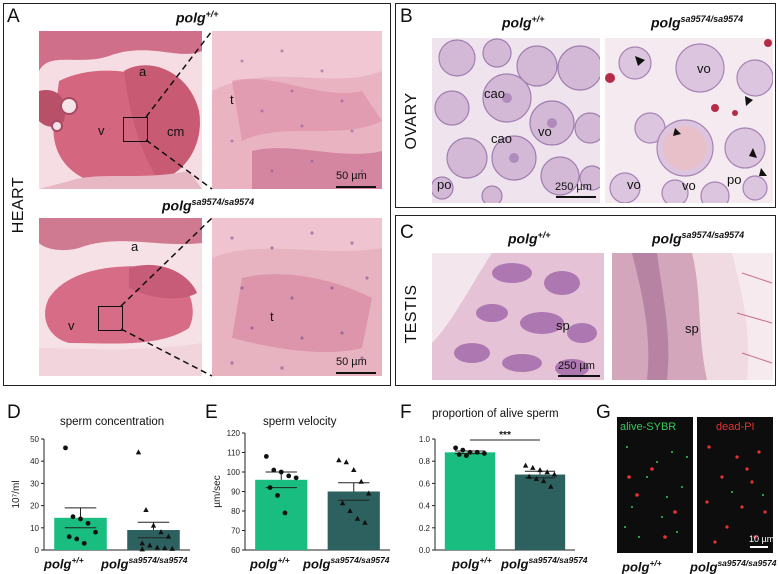  I want to click on ovary-wt-image, so click(516, 120).